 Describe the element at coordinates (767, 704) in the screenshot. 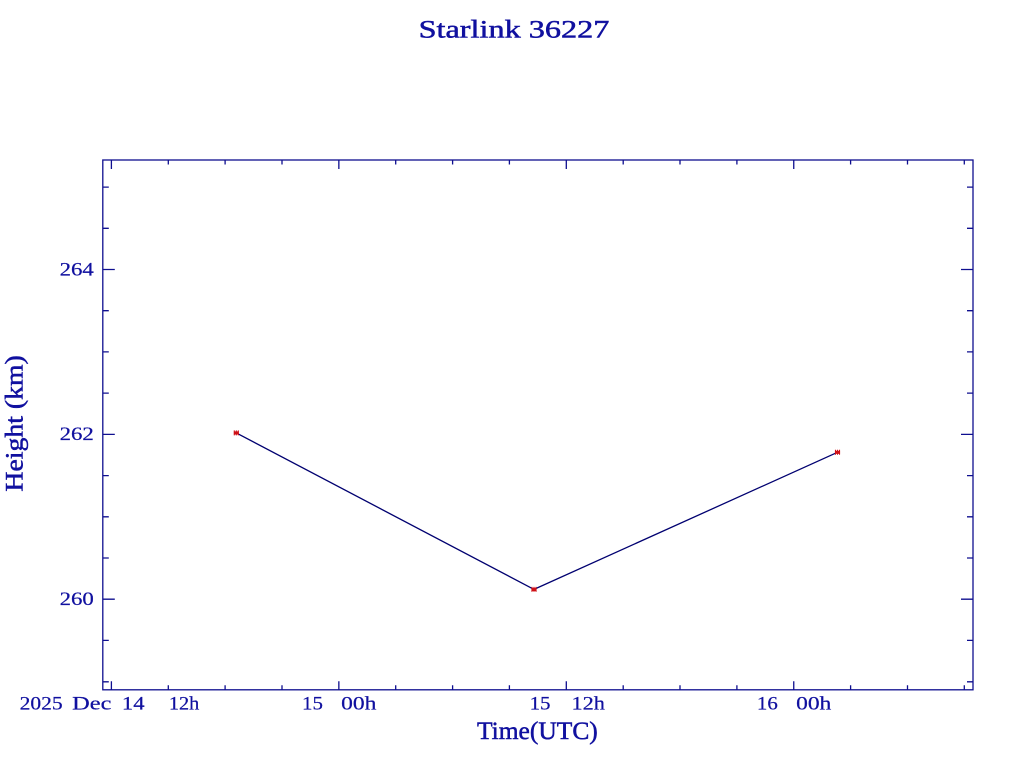

I see `svg-text: 16` at that location.